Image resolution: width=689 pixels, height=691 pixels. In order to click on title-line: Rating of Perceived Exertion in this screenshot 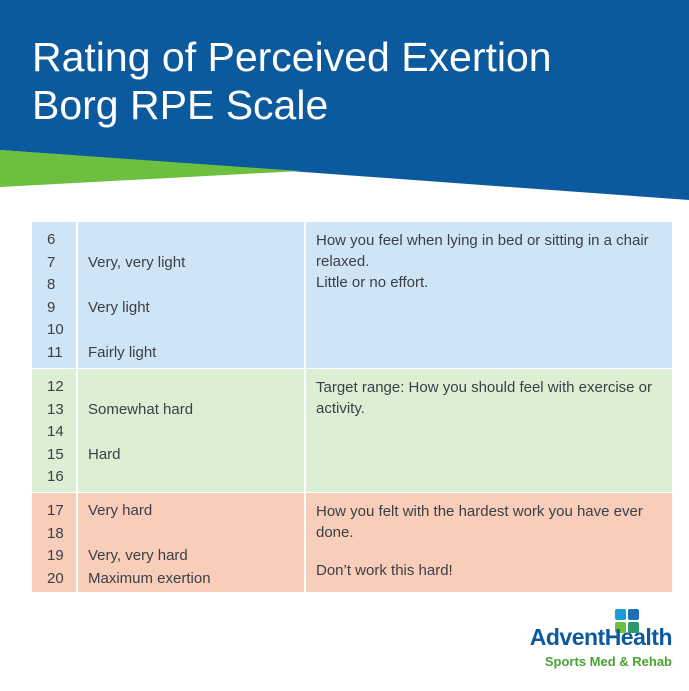, I will do `click(292, 57)`.